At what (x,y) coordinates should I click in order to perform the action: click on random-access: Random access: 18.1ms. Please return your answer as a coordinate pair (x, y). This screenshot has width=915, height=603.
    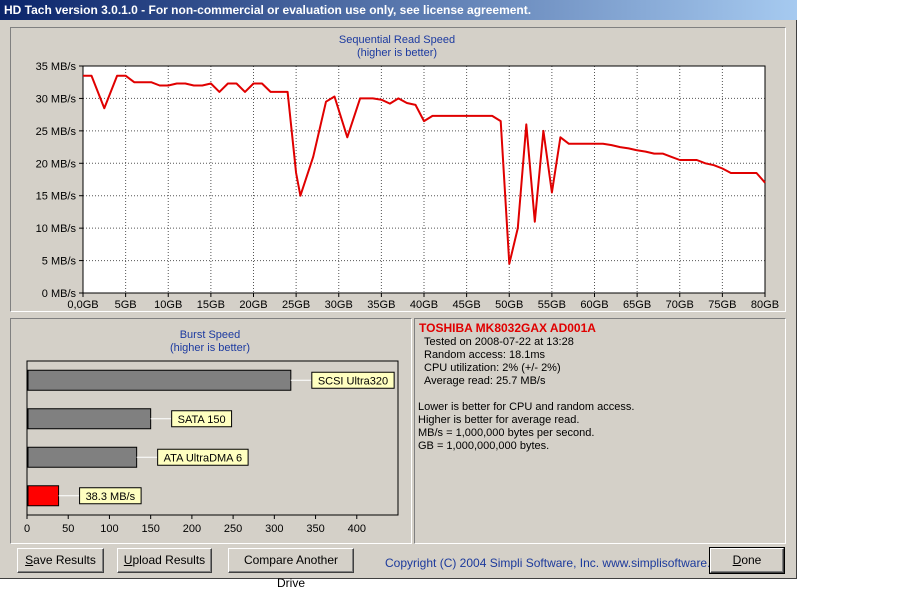
    Looking at the image, I should click on (485, 355).